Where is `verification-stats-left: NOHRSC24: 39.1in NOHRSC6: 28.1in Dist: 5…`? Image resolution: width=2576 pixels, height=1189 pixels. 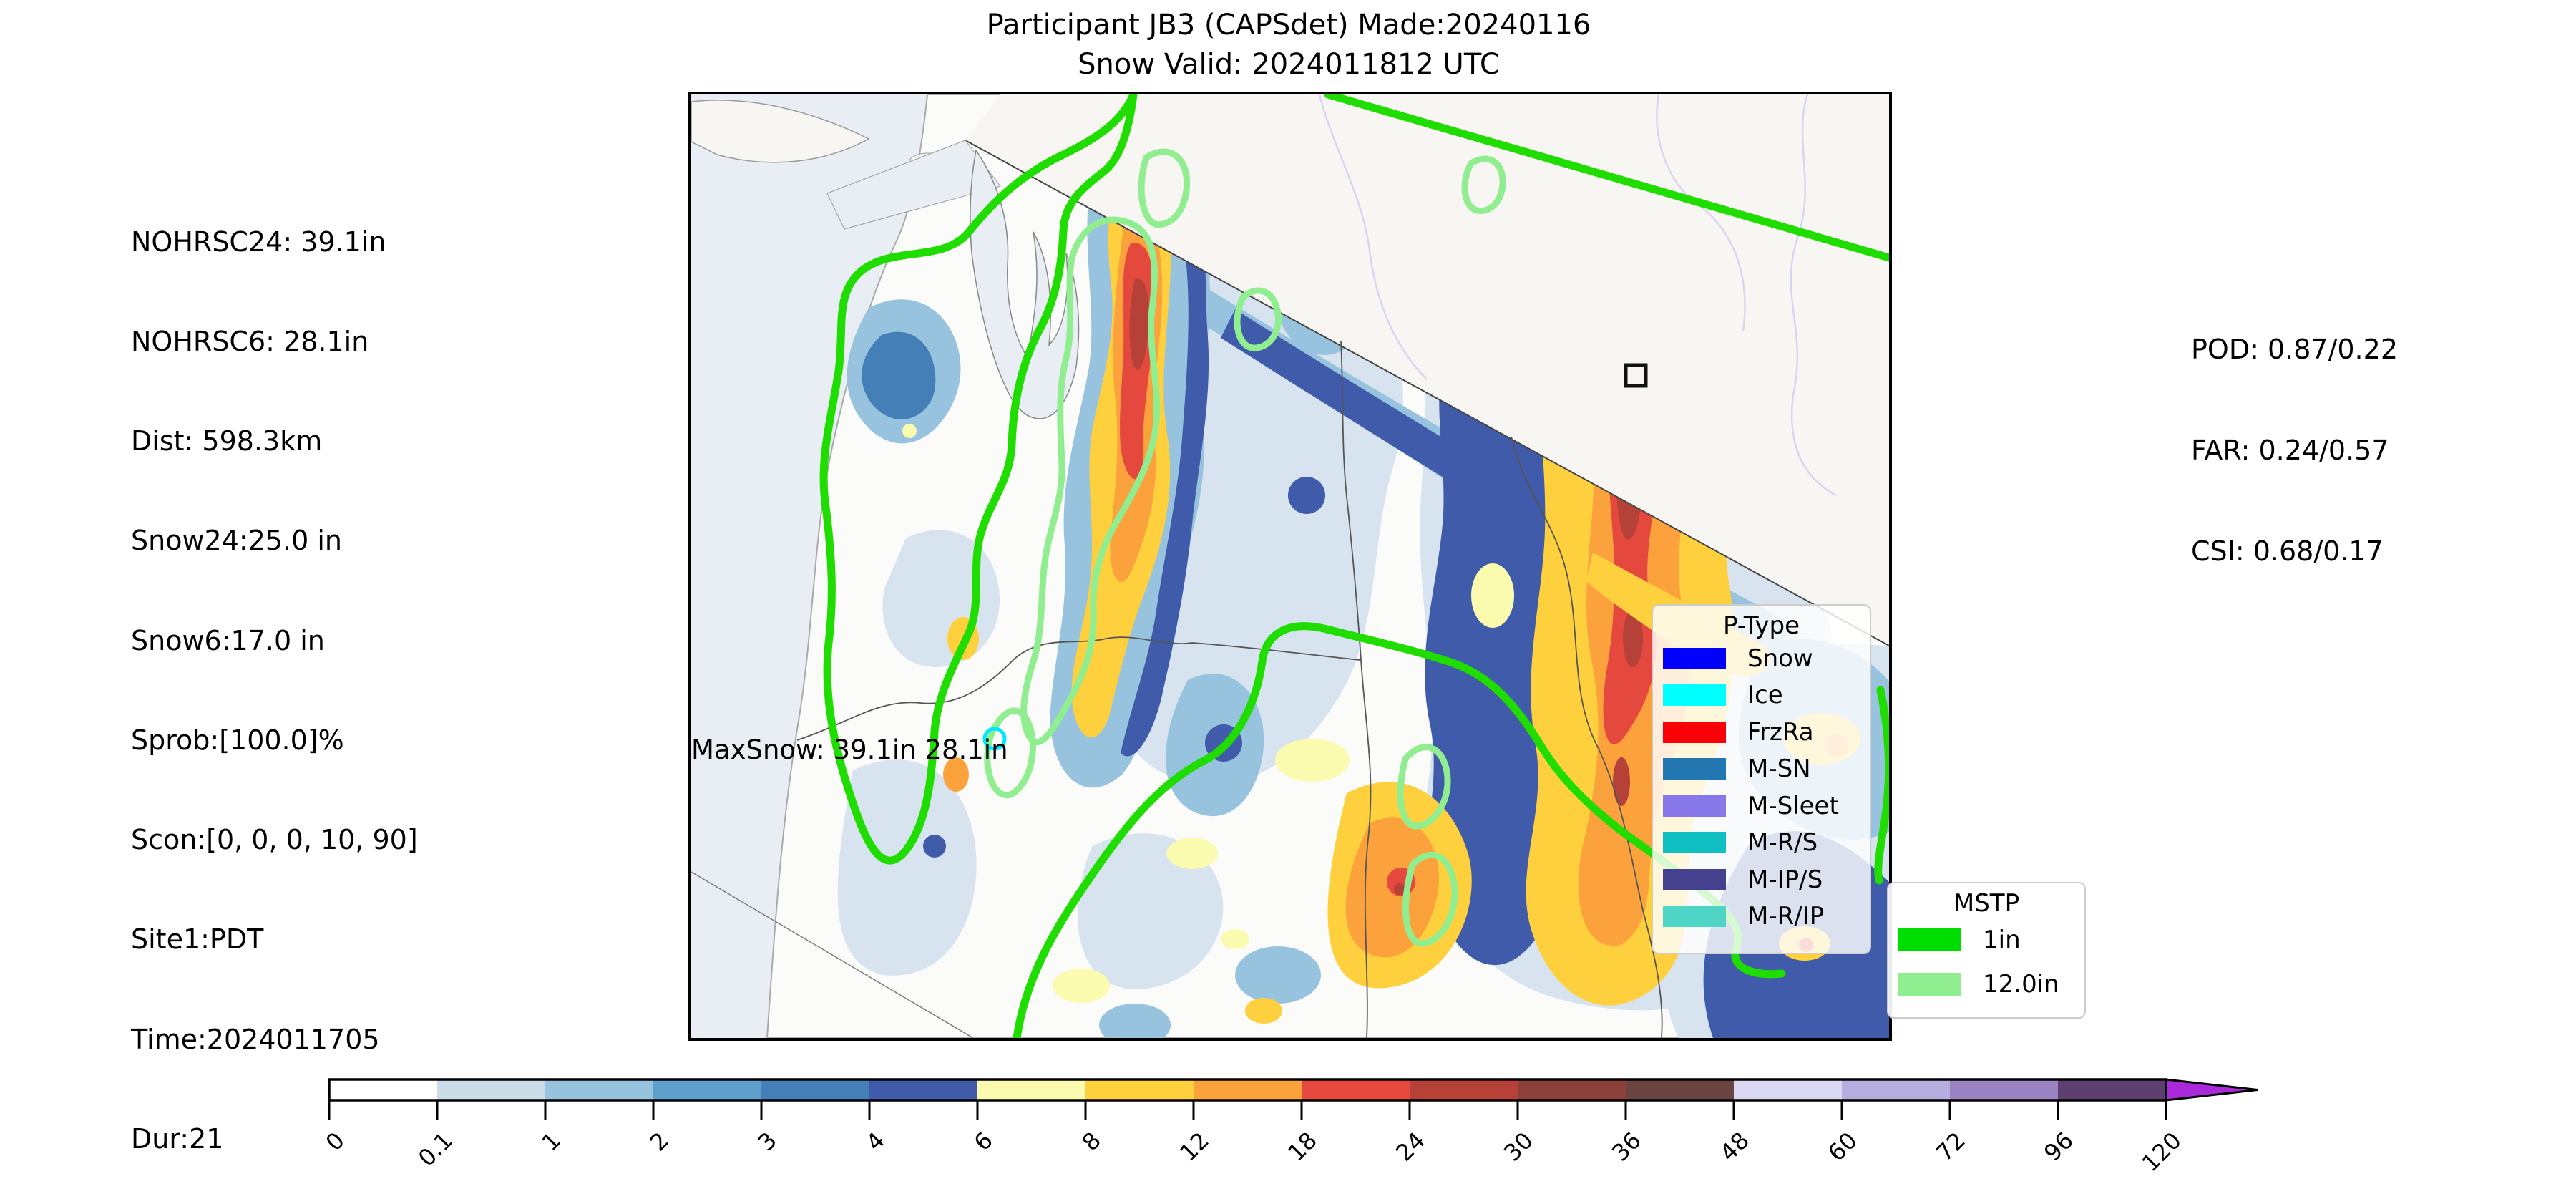
verification-stats-left: NOHRSC24: 39.1in NOHRSC6: 28.1in Dist: 5… is located at coordinates (274, 674).